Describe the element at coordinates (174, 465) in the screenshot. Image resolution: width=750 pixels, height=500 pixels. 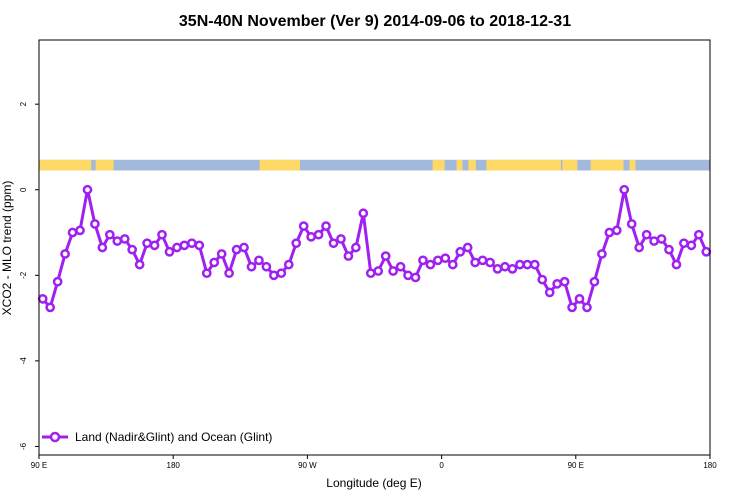
I see `x-tick-label: 180` at that location.